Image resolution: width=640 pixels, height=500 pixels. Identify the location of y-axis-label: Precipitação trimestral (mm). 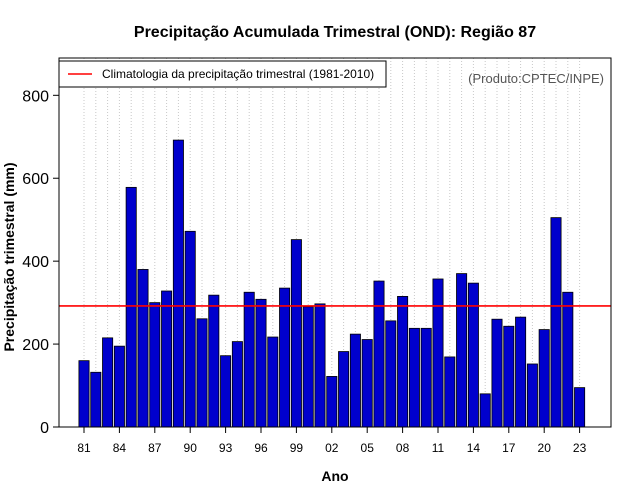
(9, 256).